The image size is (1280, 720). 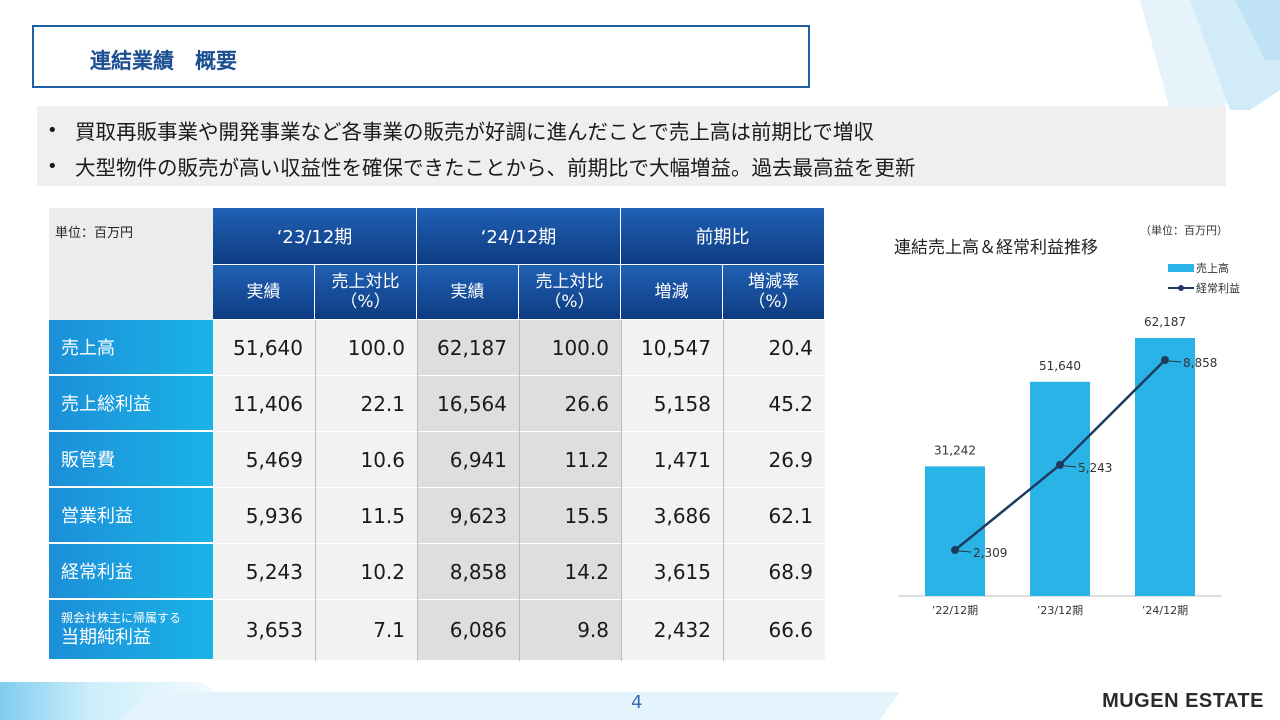 What do you see at coordinates (468, 630) in the screenshot?
I see `table-cell: 6,086` at bounding box center [468, 630].